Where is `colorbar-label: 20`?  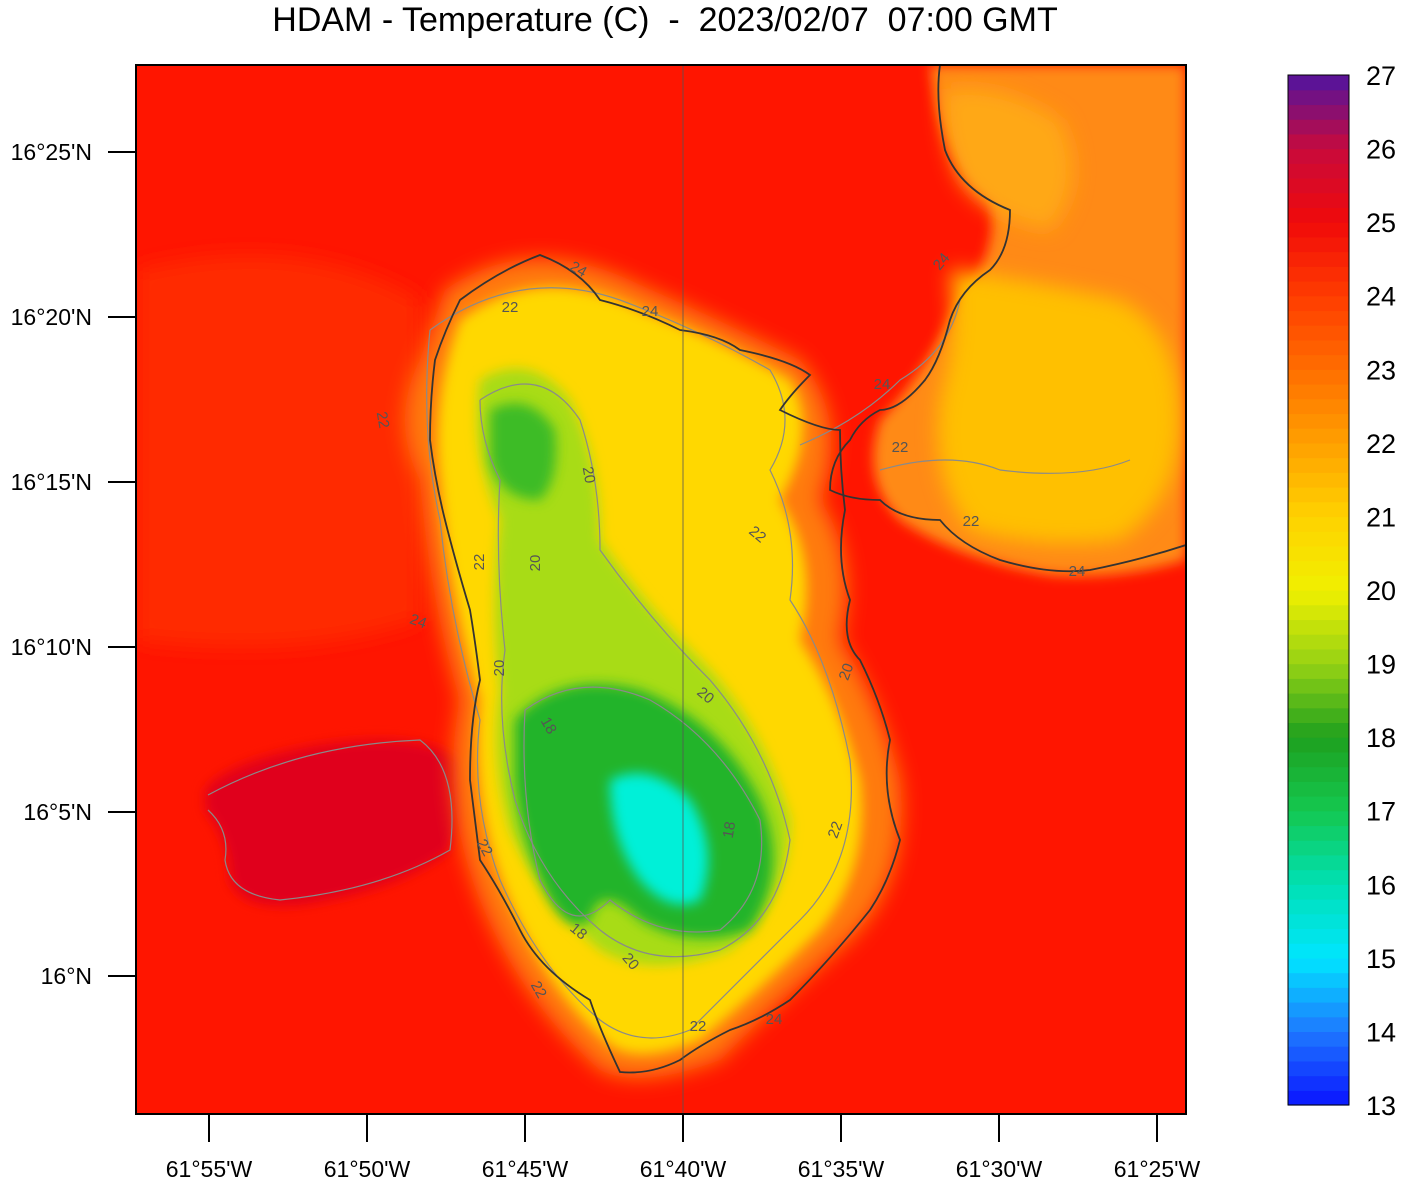
colorbar-label: 20 is located at coordinates (1381, 591).